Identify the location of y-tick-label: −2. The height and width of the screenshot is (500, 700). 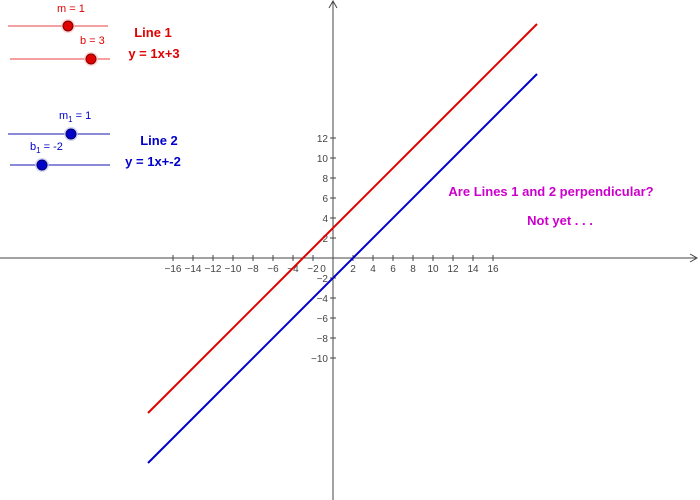
(323, 279).